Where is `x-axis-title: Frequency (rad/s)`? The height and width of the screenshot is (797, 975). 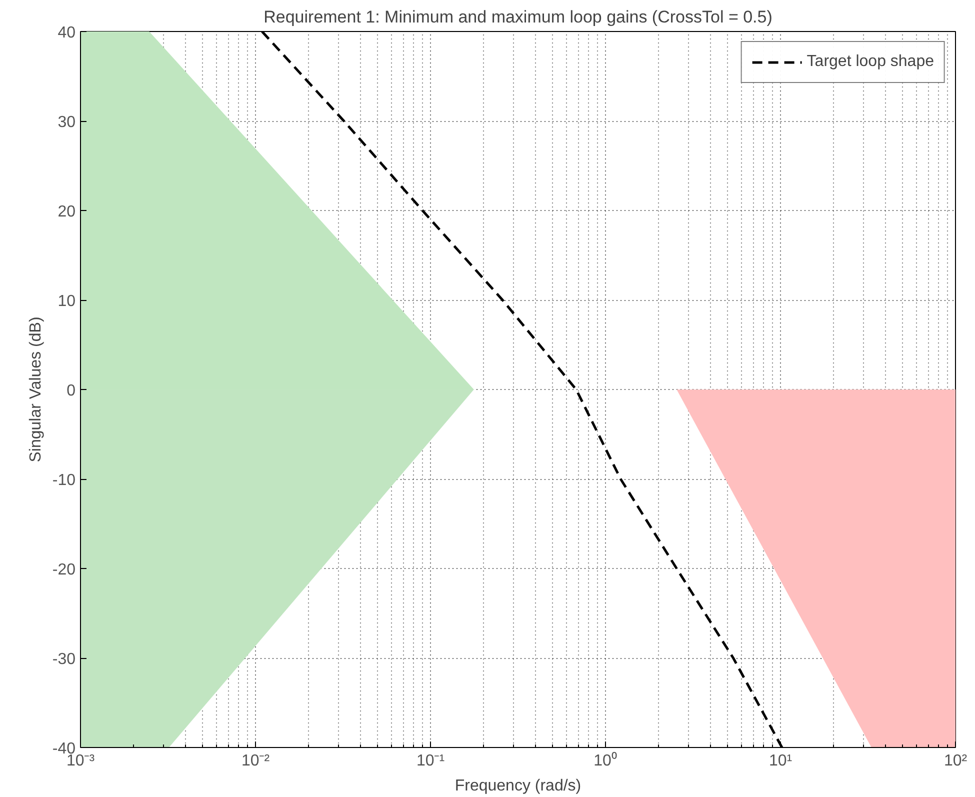
x-axis-title: Frequency (rad/s) is located at coordinates (518, 786).